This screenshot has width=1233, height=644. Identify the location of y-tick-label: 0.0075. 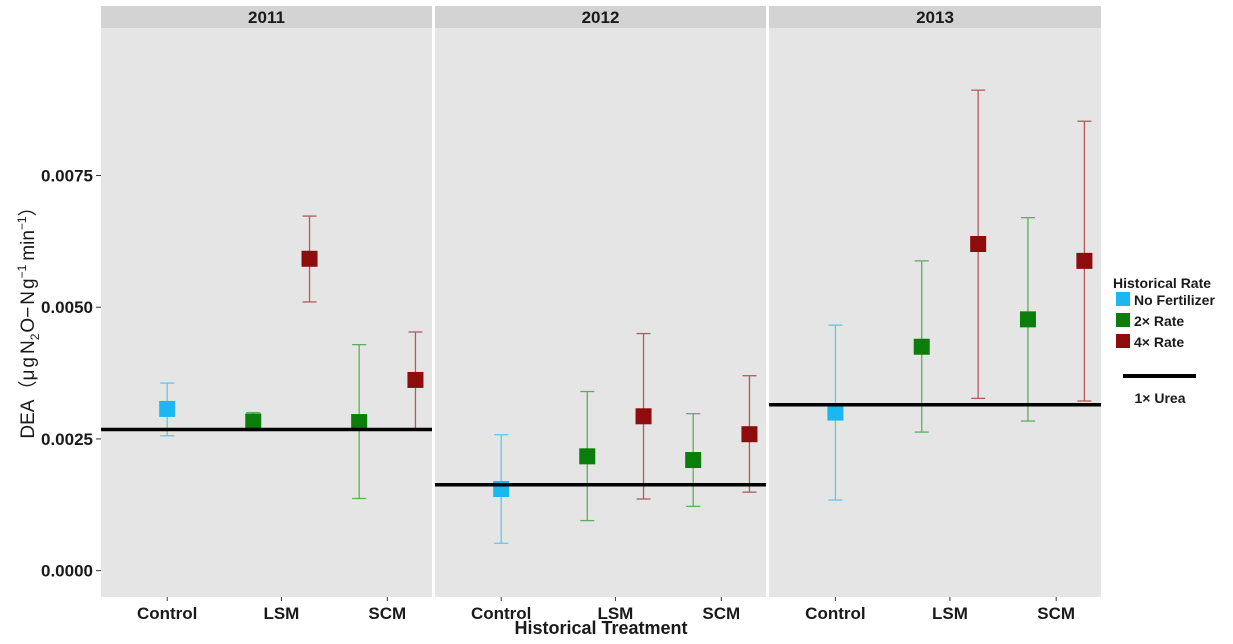
(67, 176).